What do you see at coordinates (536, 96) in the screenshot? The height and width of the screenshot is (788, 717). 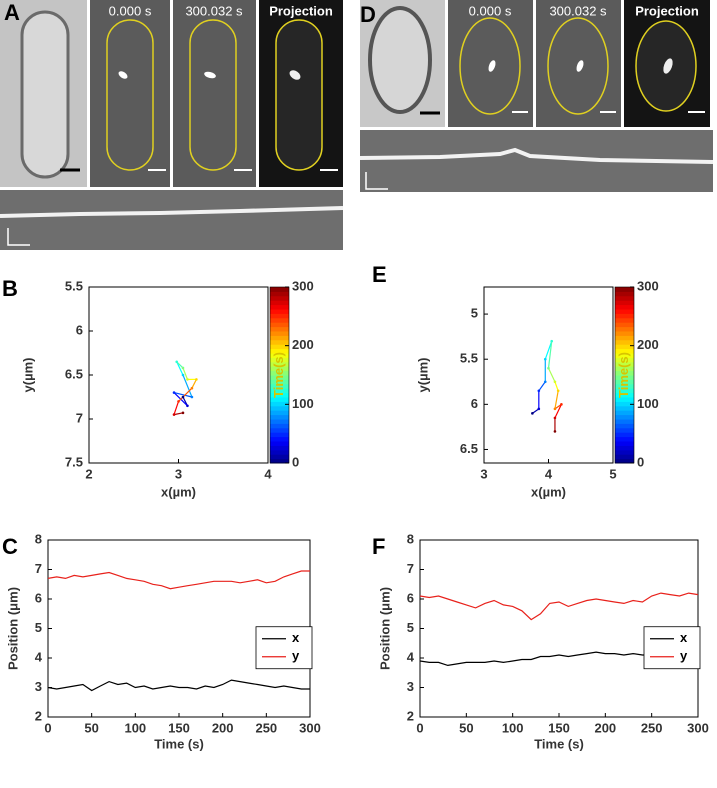 I see `panel-d: 0.000 s 300.032 s Projection D` at bounding box center [536, 96].